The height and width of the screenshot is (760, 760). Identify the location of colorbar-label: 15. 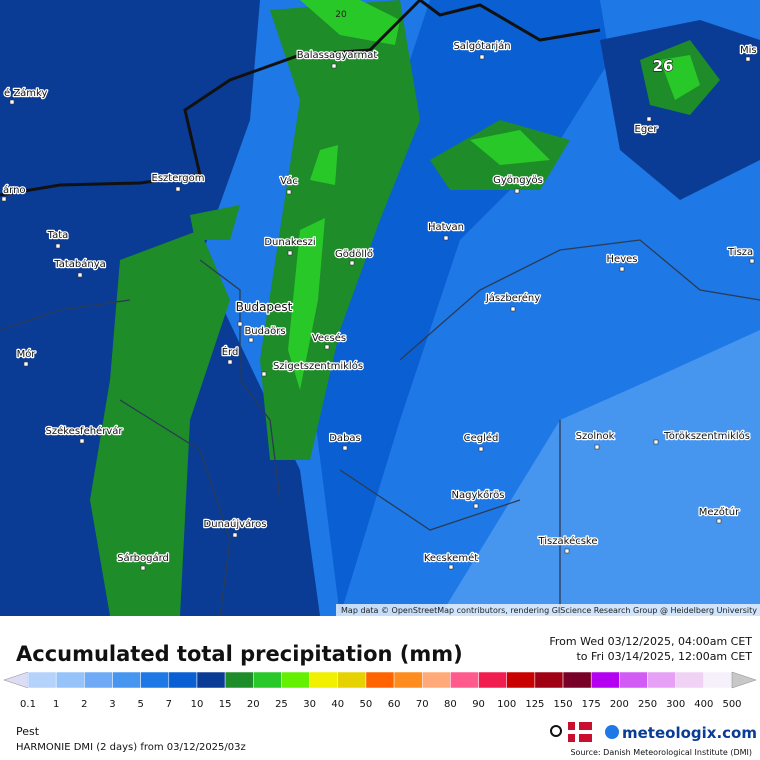
(225, 704).